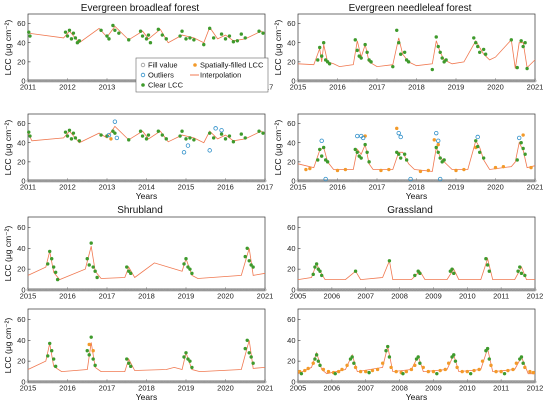  Describe the element at coordinates (433, 296) in the screenshot. I see `x-tick-label: 2009` at that location.